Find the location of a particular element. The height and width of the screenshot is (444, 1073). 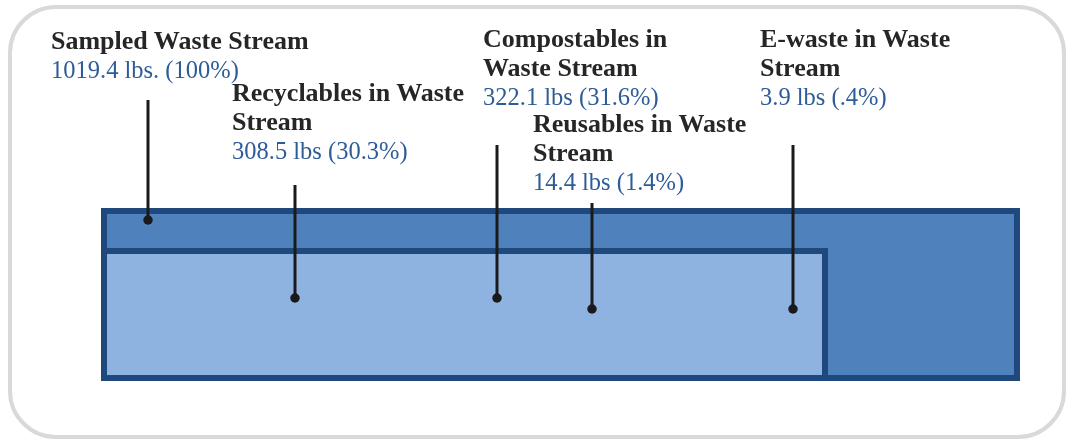

category-label: E-waste in Waste Stream is located at coordinates (855, 53).